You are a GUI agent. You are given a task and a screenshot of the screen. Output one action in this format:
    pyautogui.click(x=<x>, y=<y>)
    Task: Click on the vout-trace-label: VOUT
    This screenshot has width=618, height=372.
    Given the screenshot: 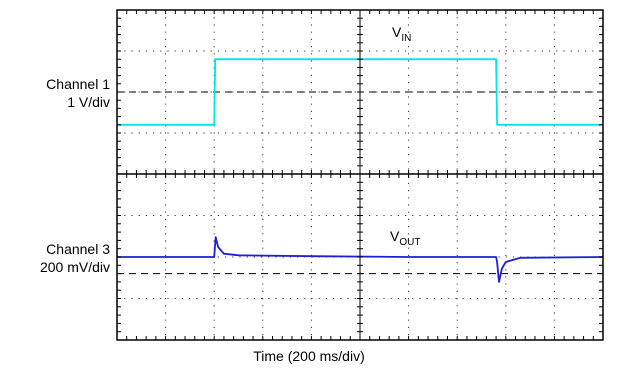 What is the action you would take?
    pyautogui.click(x=405, y=238)
    